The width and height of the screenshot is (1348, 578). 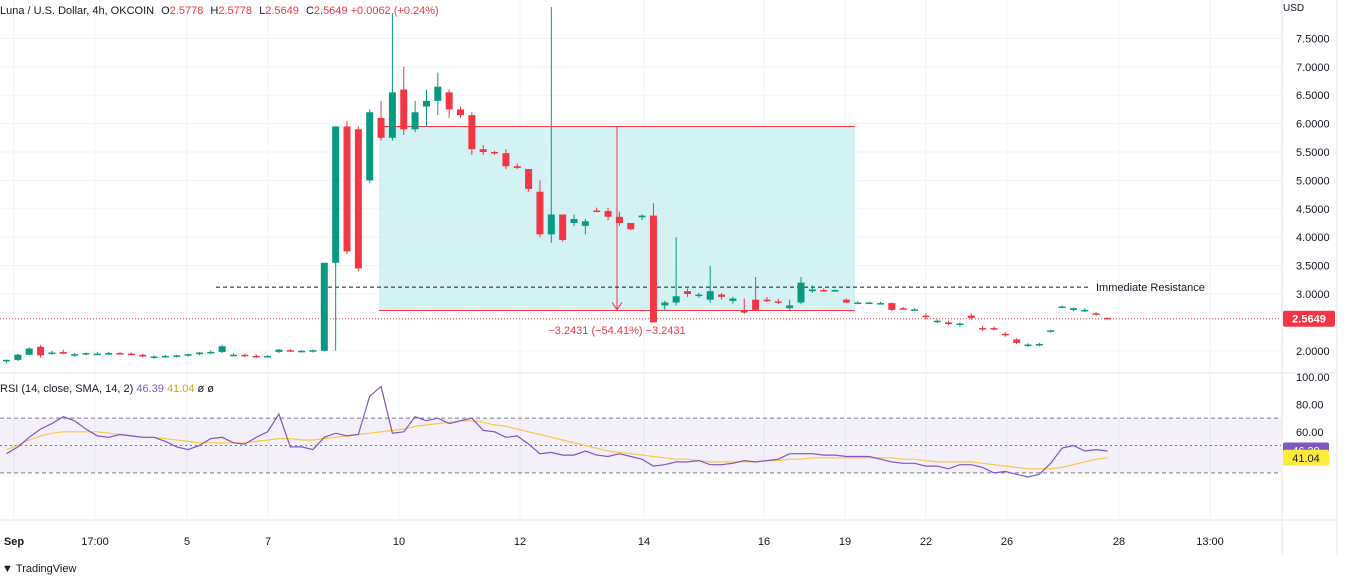 What do you see at coordinates (1313, 153) in the screenshot?
I see `price-tick-label: 5.5000` at bounding box center [1313, 153].